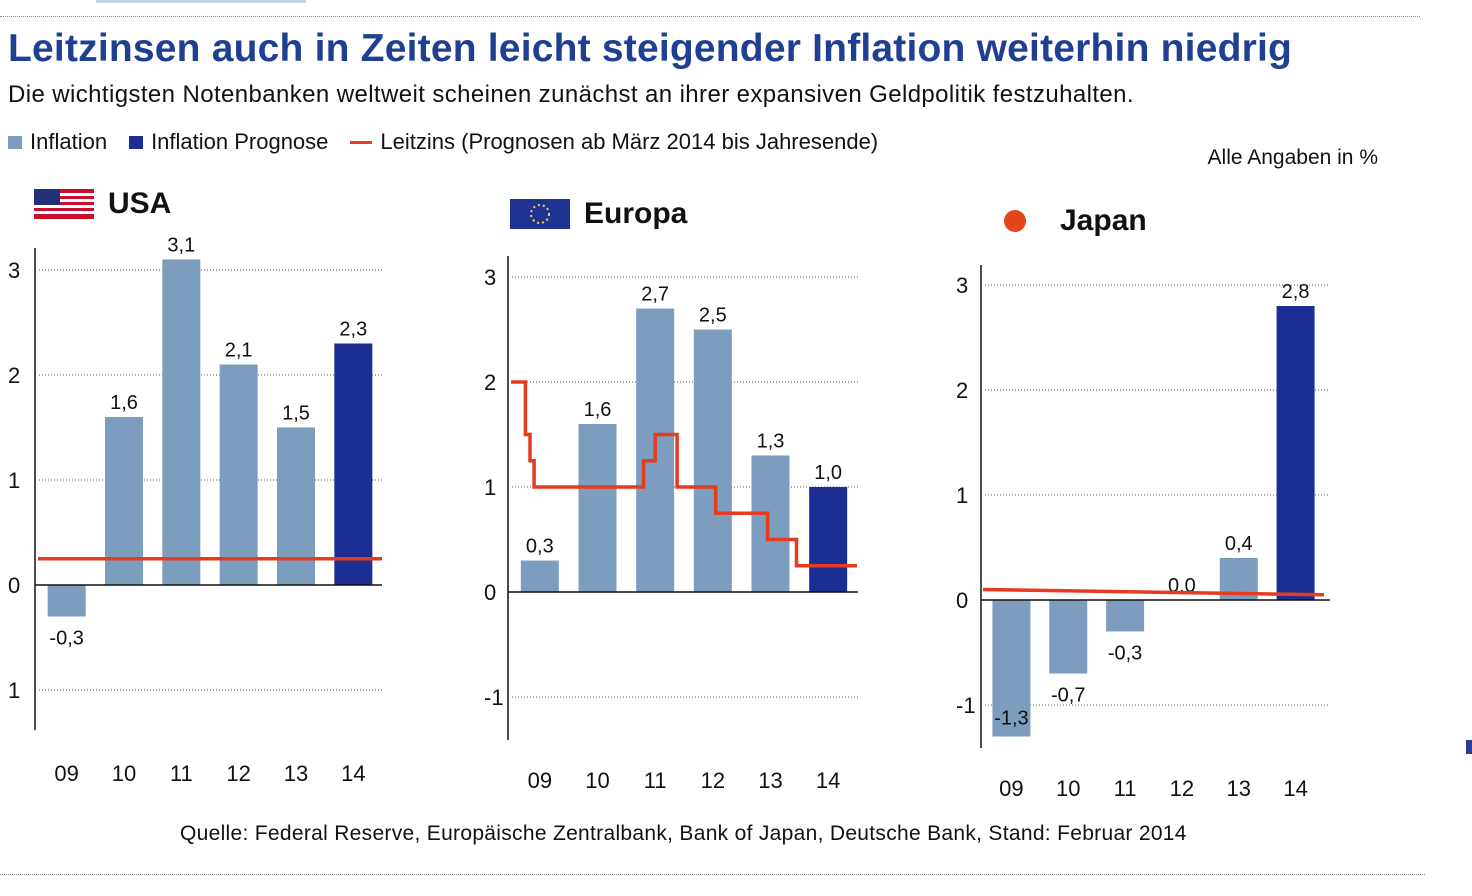  I want to click on legend-item-forecast: Inflation Prognose, so click(228, 142).